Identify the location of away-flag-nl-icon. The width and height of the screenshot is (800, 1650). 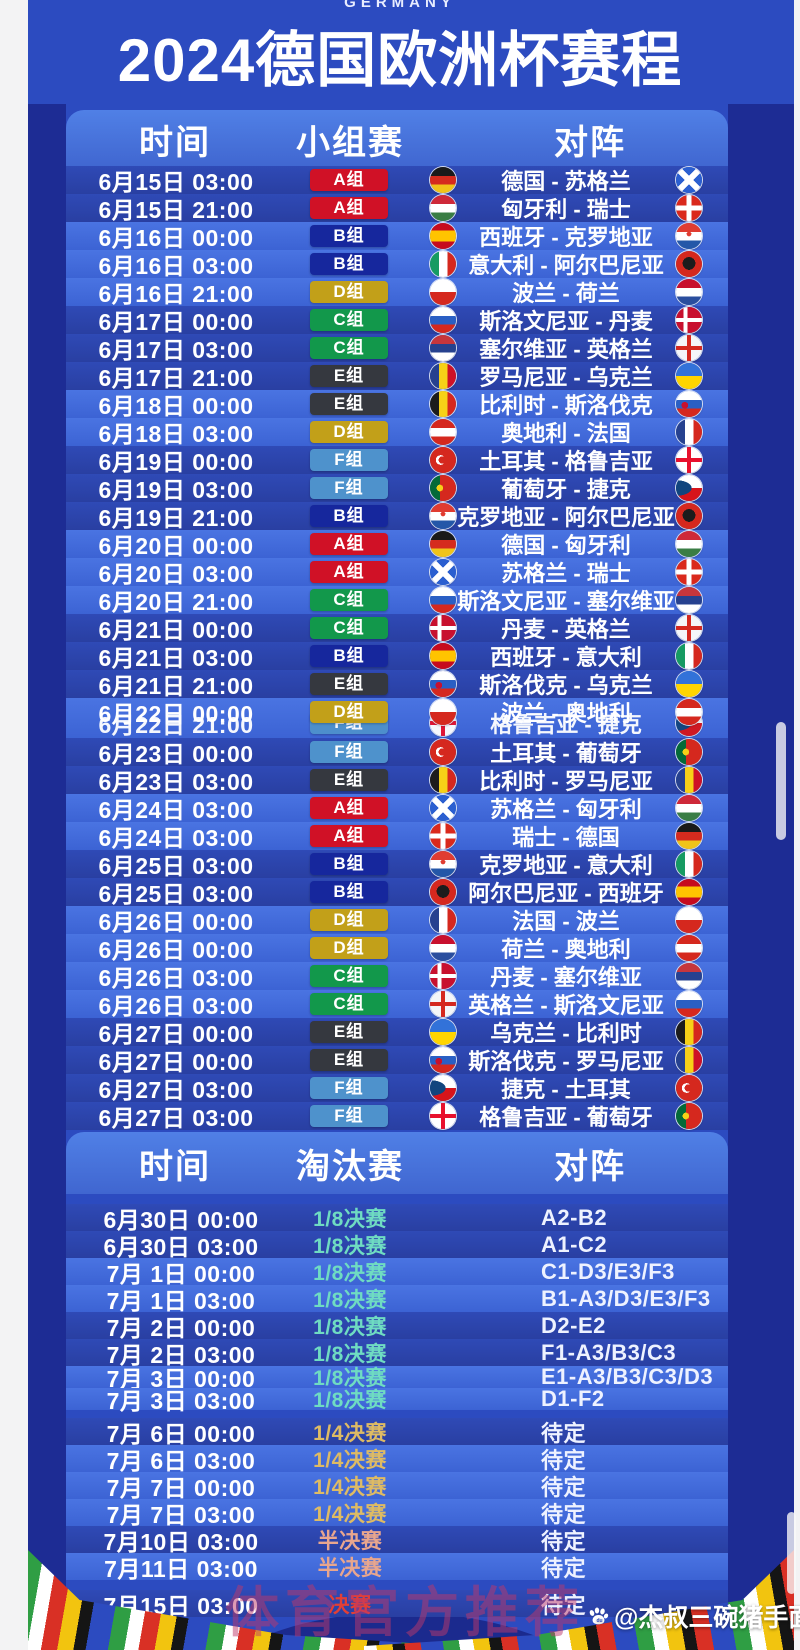
(689, 292).